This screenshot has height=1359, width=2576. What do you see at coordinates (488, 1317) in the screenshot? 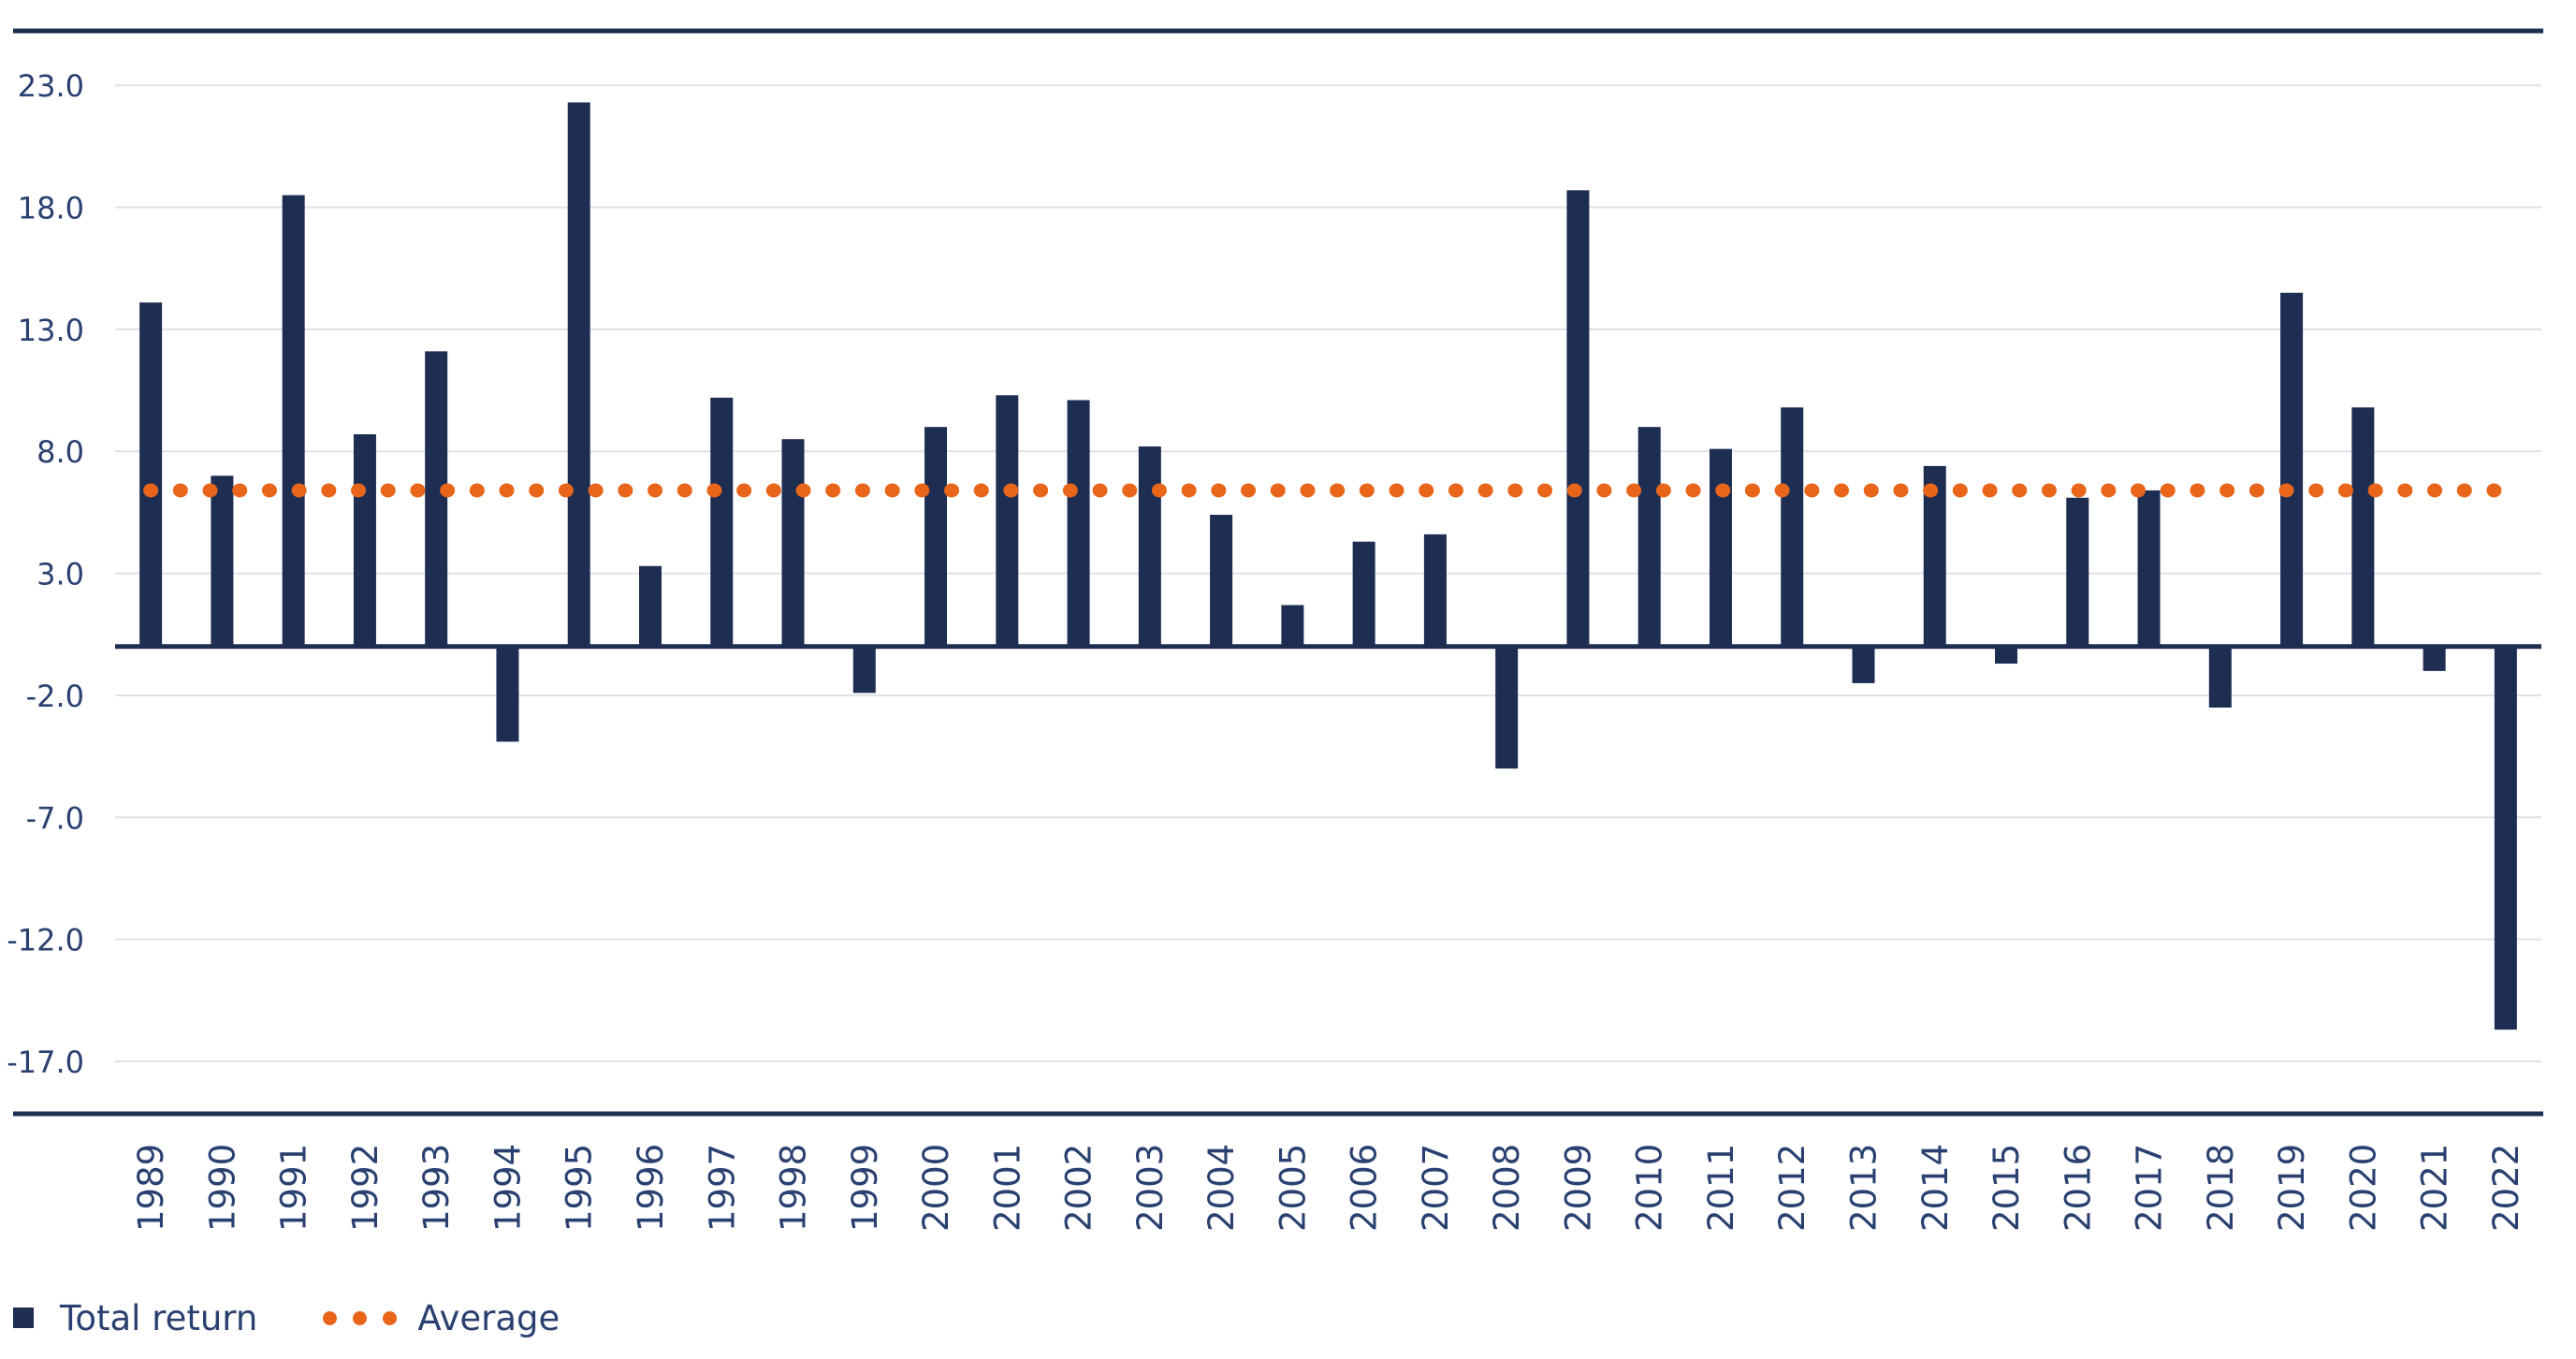
I see `legend-label-average: Average` at bounding box center [488, 1317].